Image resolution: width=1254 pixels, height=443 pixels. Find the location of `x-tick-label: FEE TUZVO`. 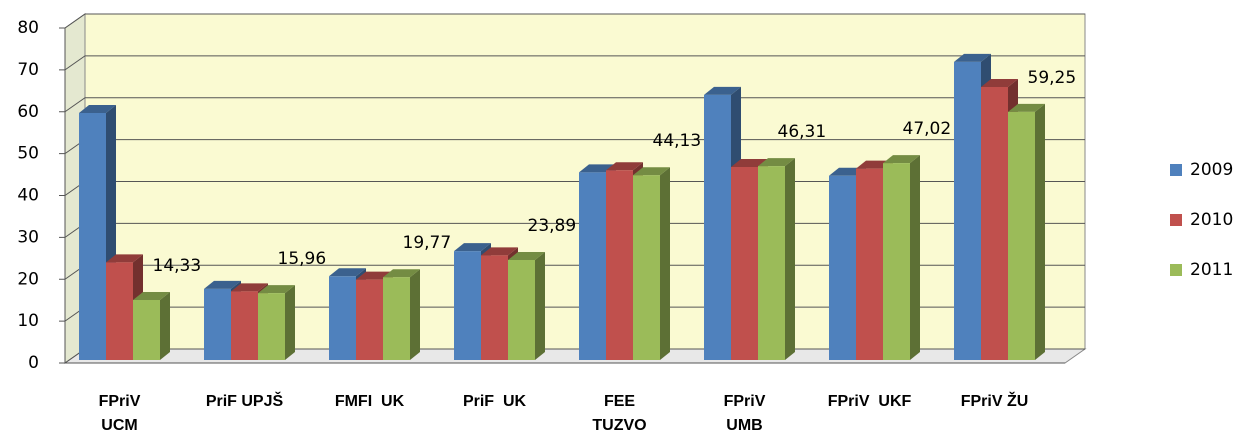

x-tick-label: FEE TUZVO is located at coordinates (619, 413).